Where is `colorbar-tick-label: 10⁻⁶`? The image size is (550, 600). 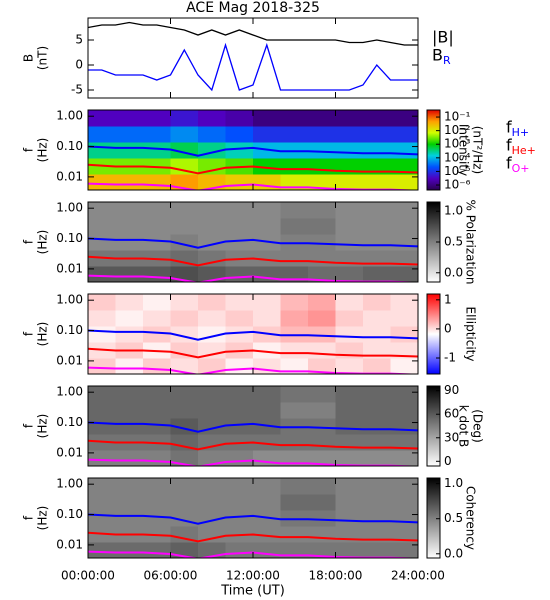
colorbar-tick-label: 10⁻⁶ is located at coordinates (457, 185).